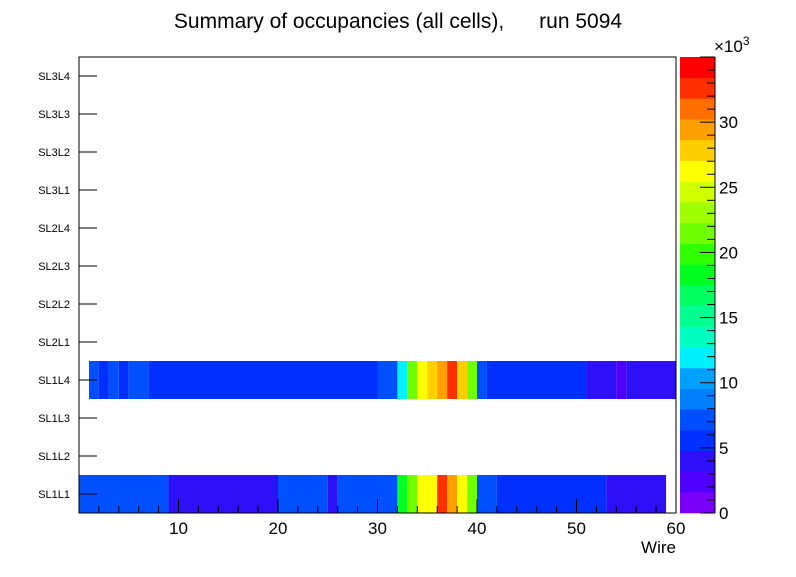  I want to click on palette-tick-label: 30, so click(728, 122).